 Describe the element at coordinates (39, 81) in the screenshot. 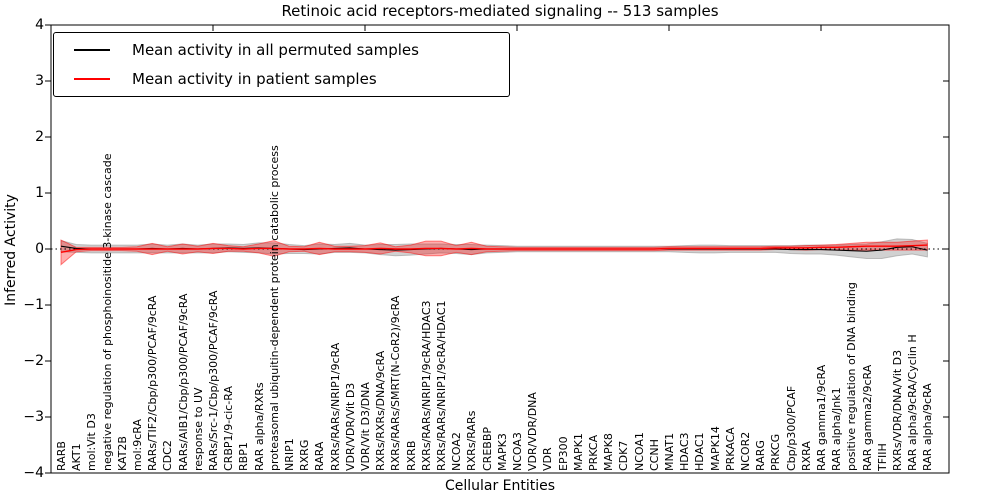

I see `y-tick-label: 3` at that location.